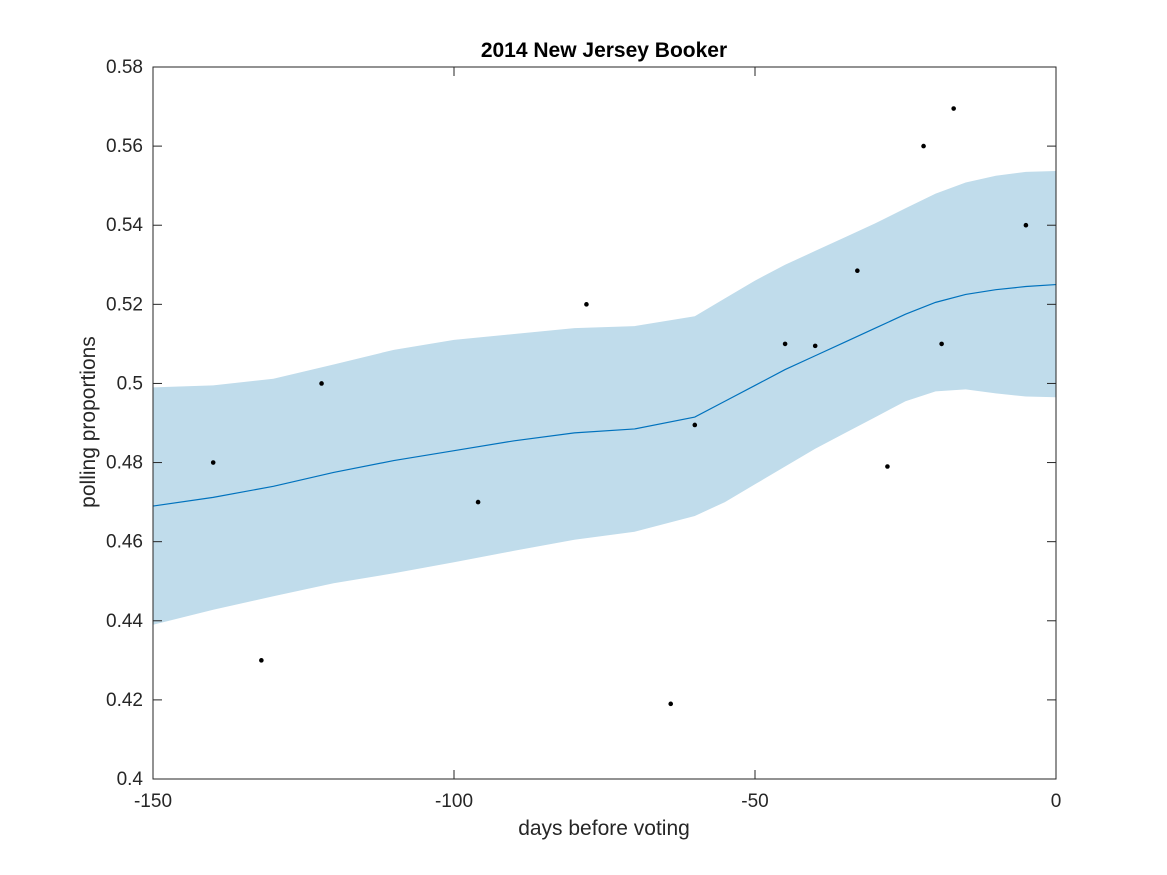 The height and width of the screenshot is (875, 1167). I want to click on x-axis-label: days before voting, so click(604, 828).